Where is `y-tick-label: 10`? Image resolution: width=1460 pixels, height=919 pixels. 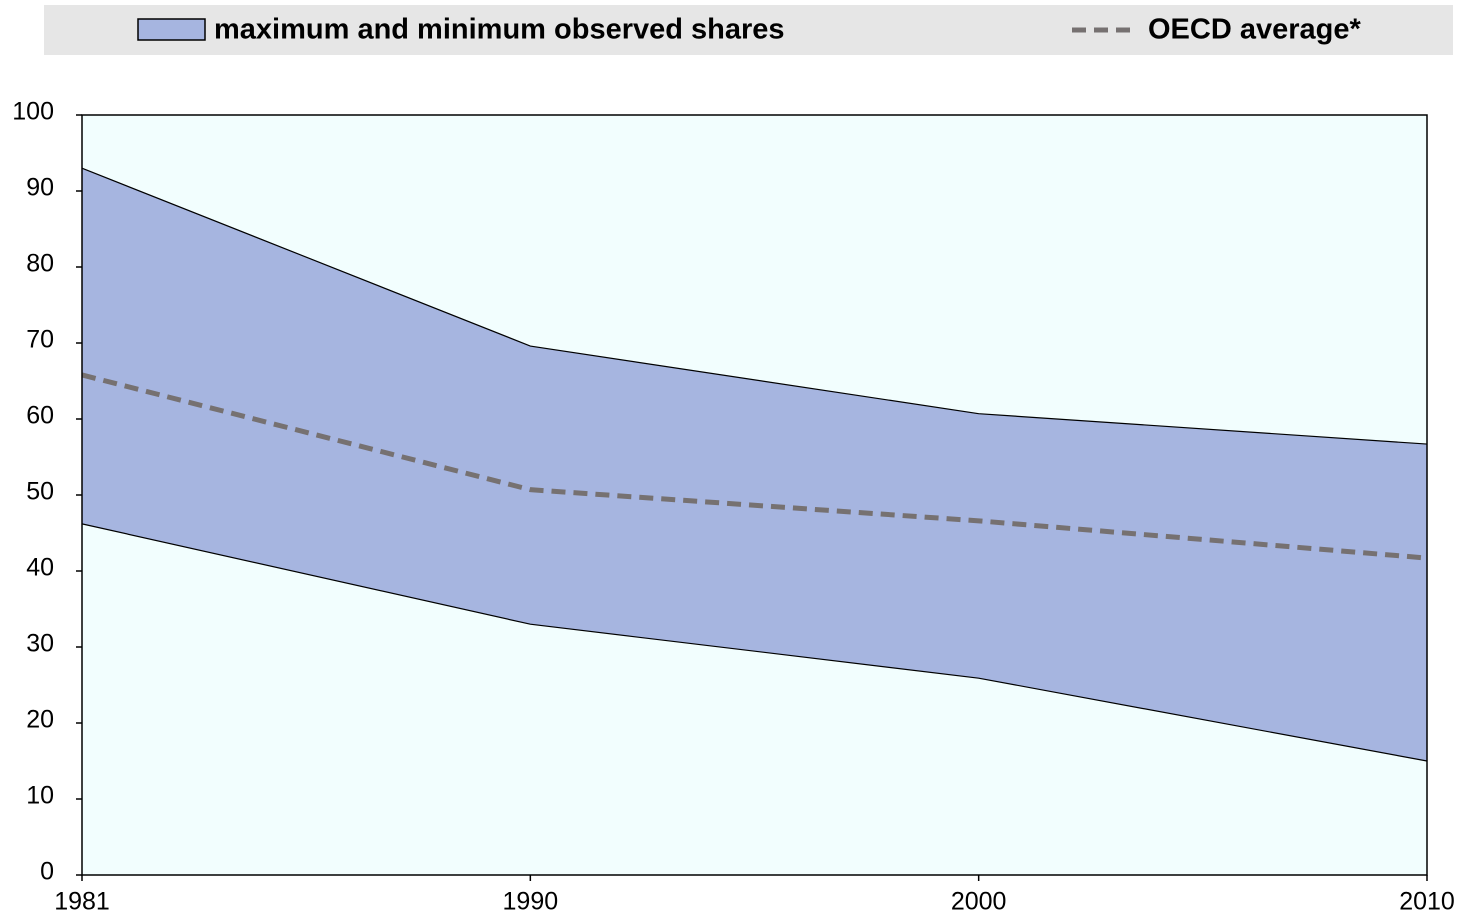 y-tick-label: 10 is located at coordinates (40, 796).